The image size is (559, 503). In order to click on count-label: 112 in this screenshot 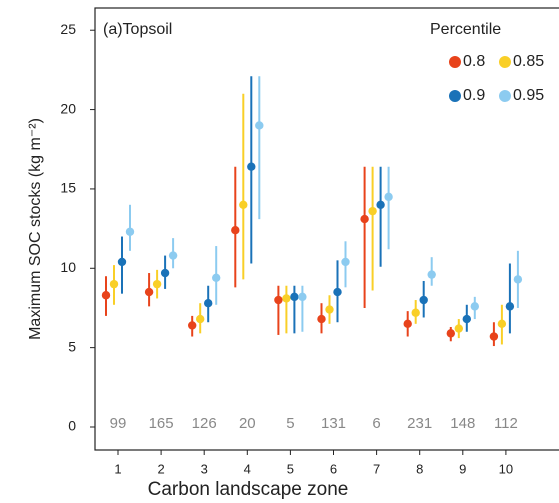, I will do `click(506, 423)`.